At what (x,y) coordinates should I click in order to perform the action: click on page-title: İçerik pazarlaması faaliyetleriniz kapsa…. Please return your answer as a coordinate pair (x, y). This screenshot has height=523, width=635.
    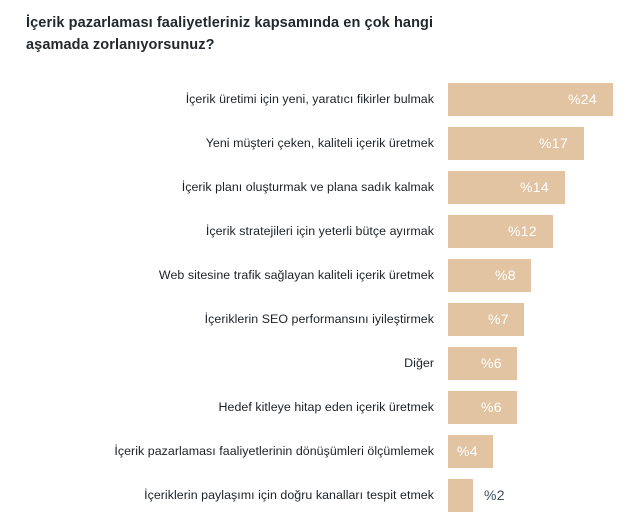
    Looking at the image, I should click on (230, 34).